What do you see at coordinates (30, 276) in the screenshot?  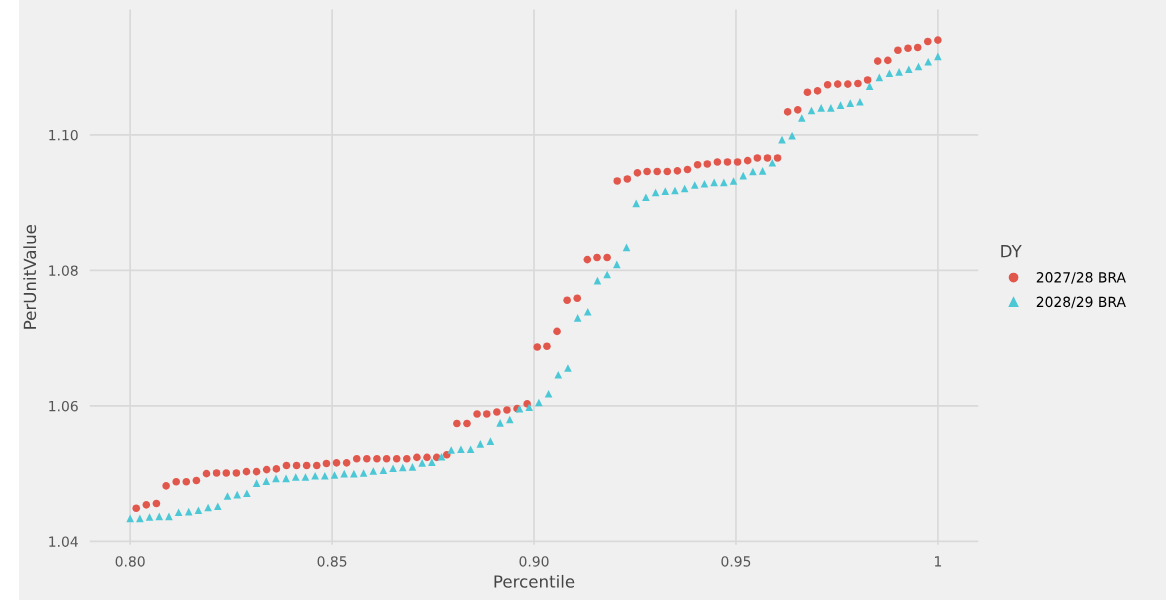 I see `y-axis-title: PerUnitValue` at bounding box center [30, 276].